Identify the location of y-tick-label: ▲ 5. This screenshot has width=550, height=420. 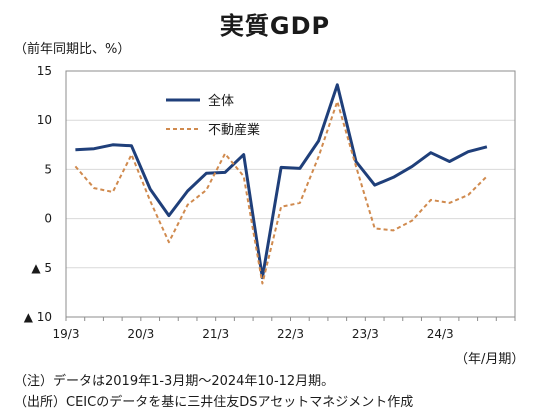
(41, 268).